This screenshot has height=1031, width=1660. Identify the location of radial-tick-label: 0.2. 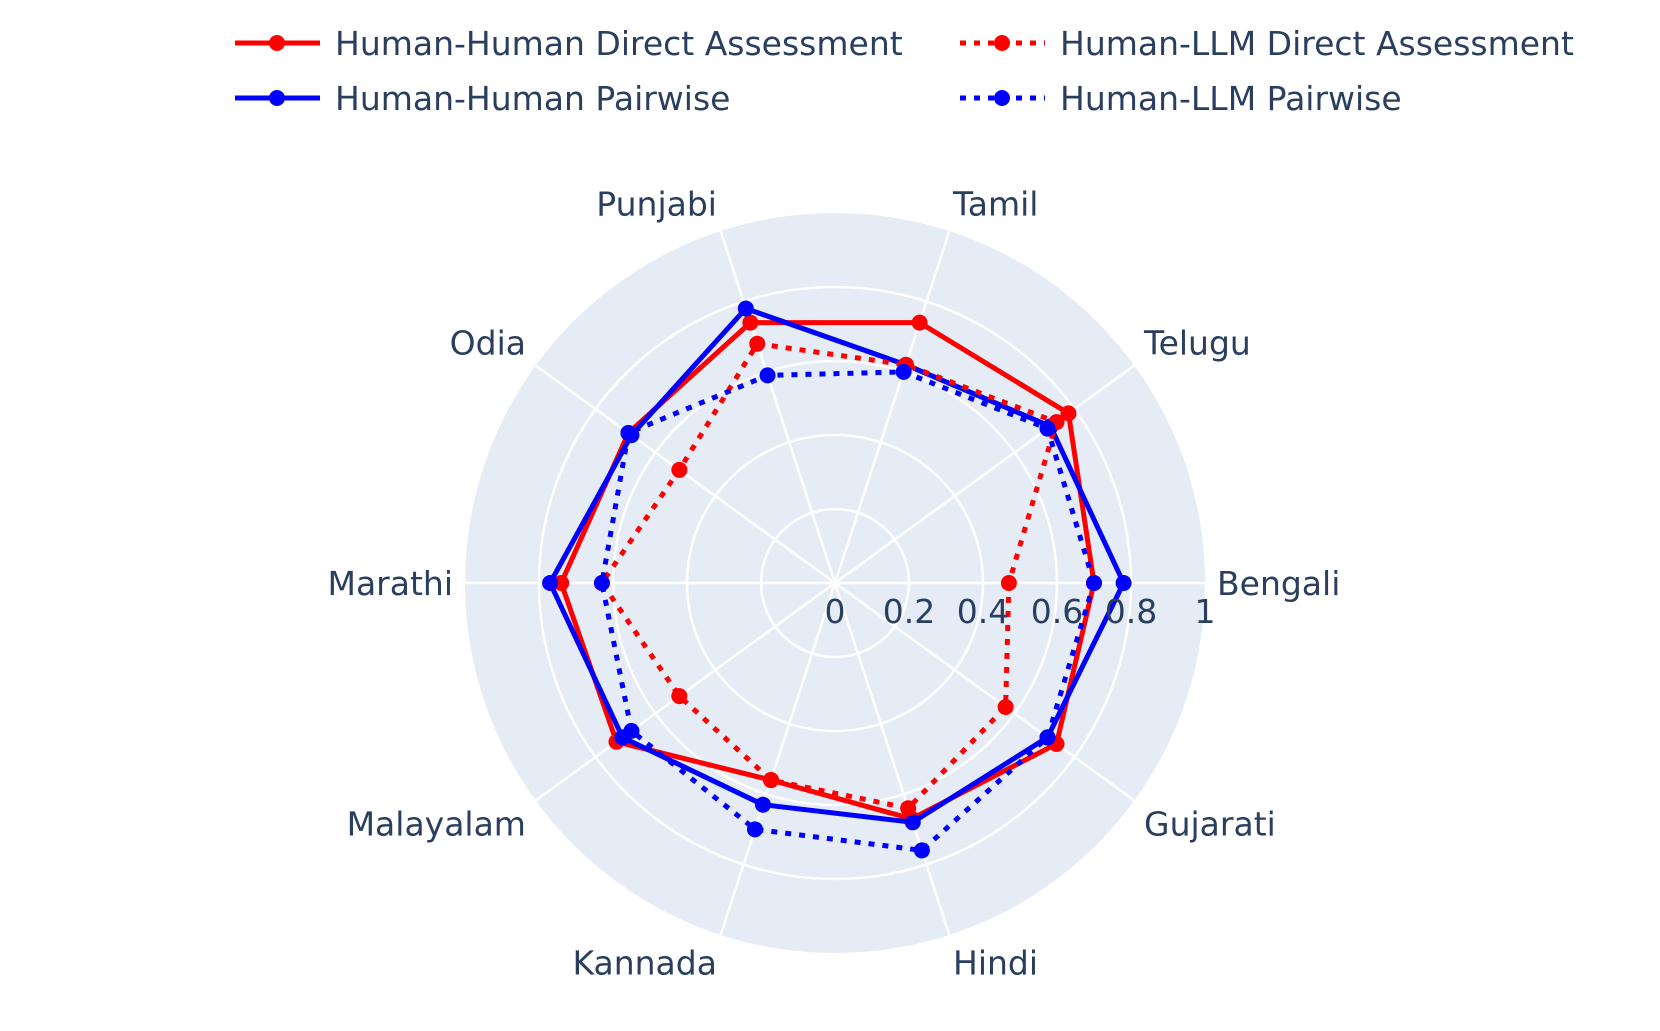
(909, 611).